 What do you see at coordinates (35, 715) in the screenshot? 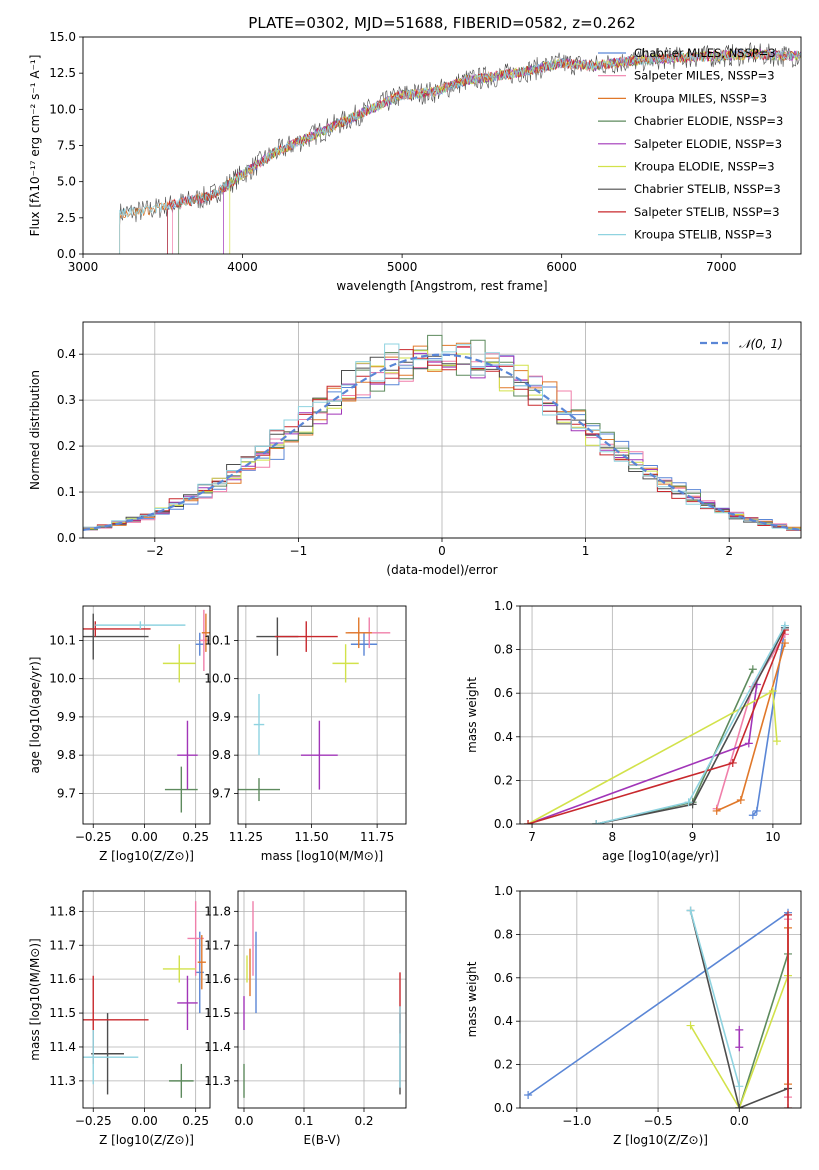
I see `y-axis-label: age [log10(age/yr)]` at bounding box center [35, 715].